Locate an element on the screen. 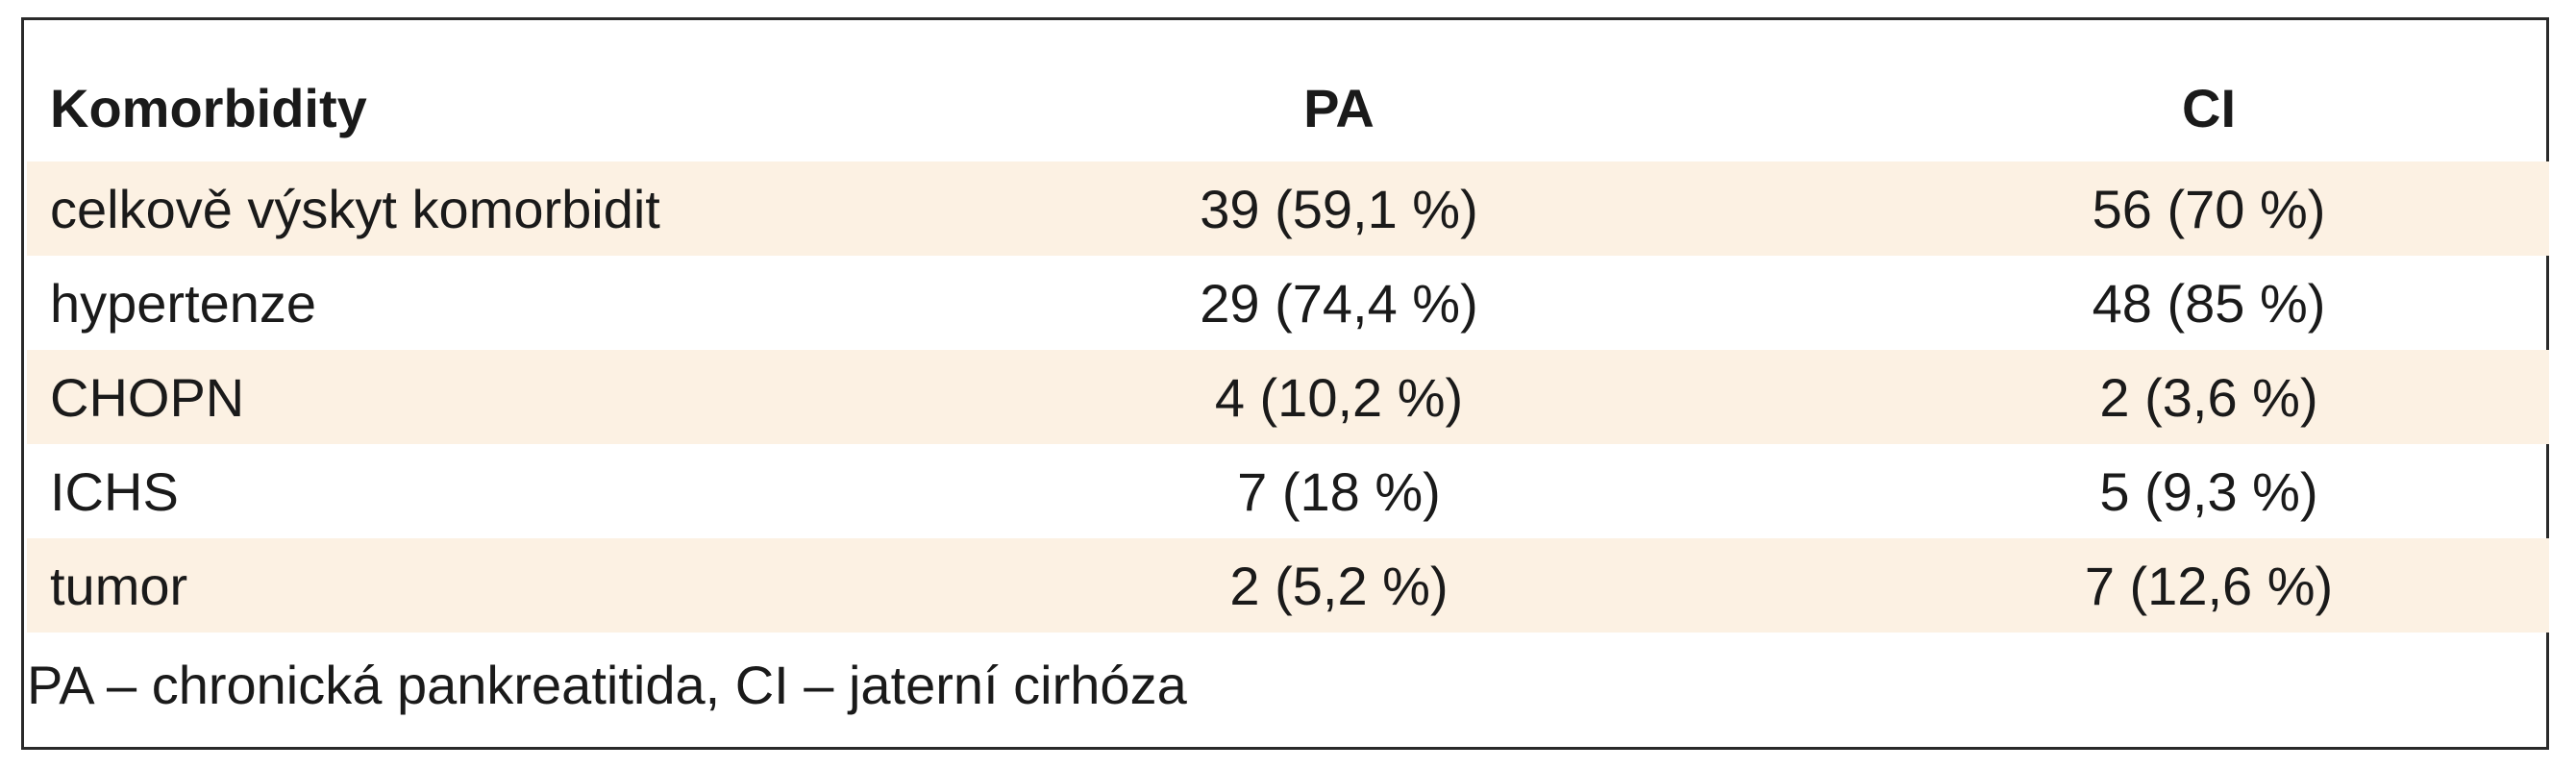 This screenshot has height=769, width=2576. row-ci-value: 56 (70 %) is located at coordinates (2209, 209).